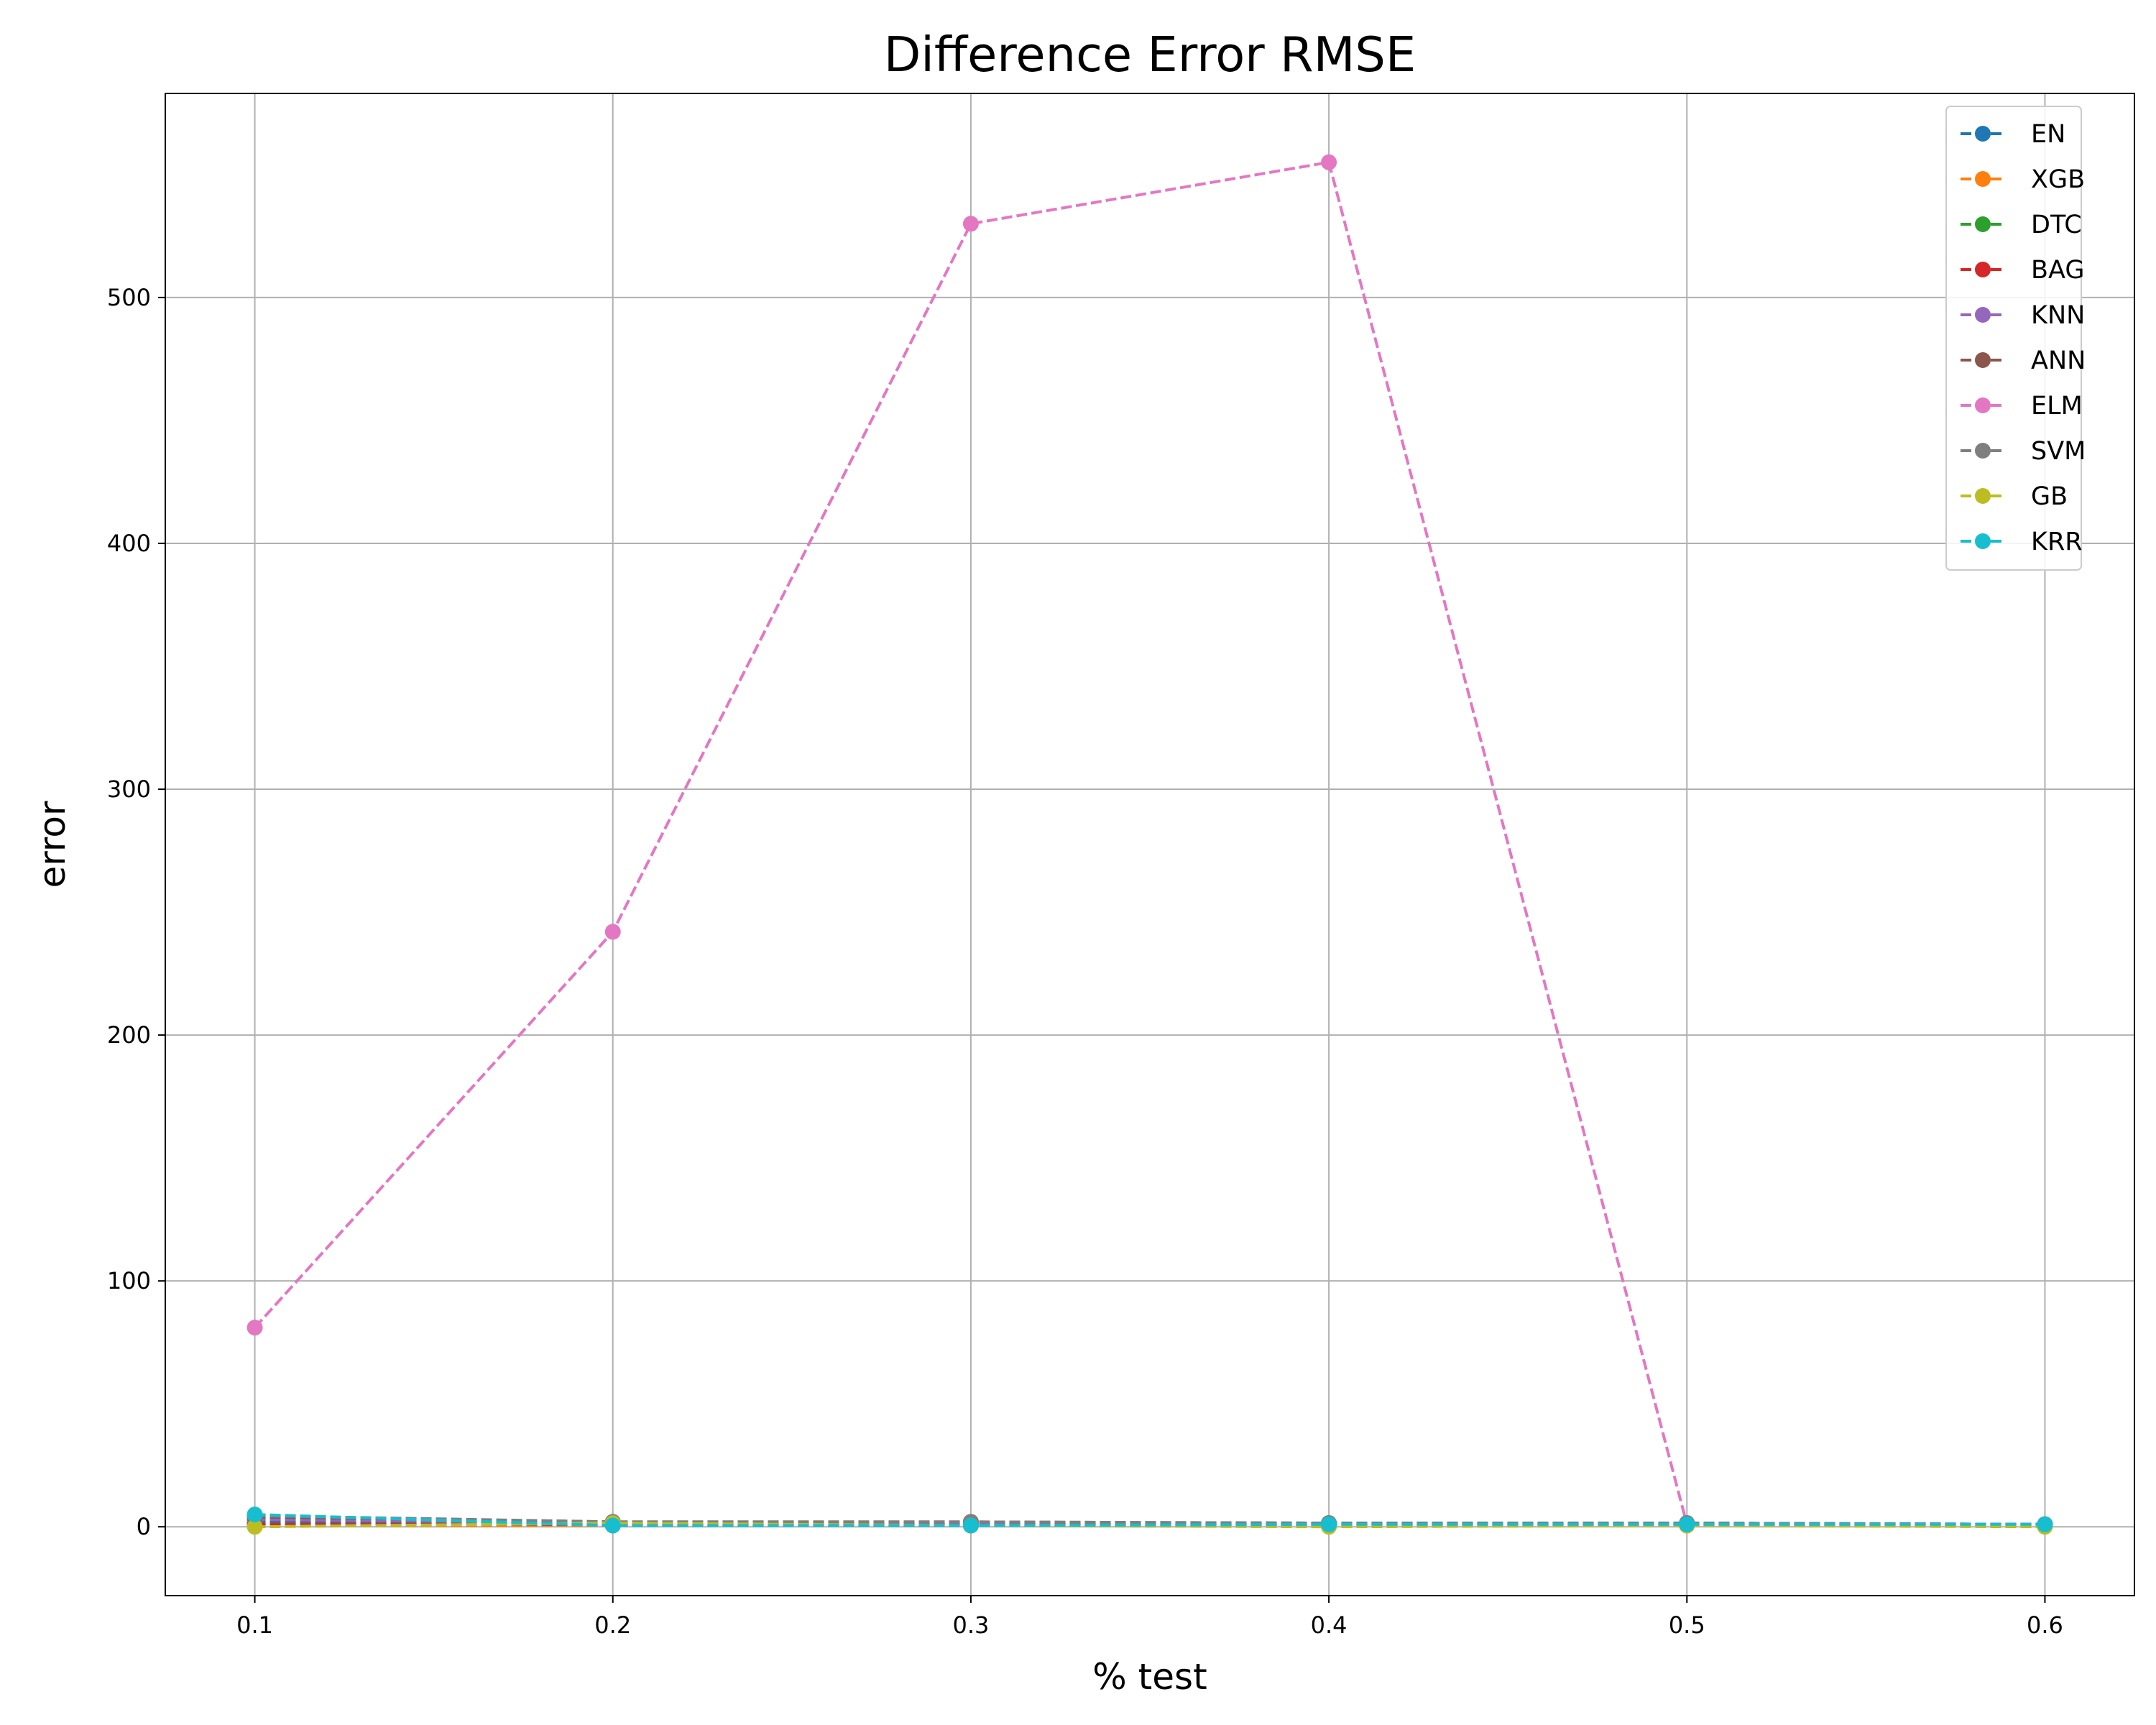 The height and width of the screenshot is (1725, 2156). Describe the element at coordinates (1149, 1617) in the screenshot. I see `x-axis: 0.1 0.2 0.3 0.4 0.5 0.6` at that location.